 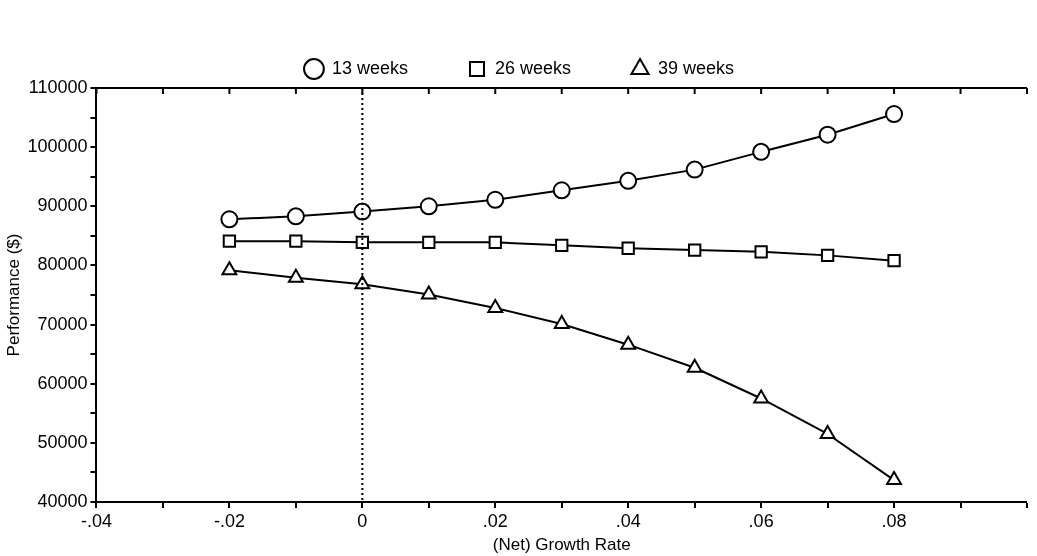 What do you see at coordinates (62, 382) in the screenshot?
I see `y-tick-label: 60000` at bounding box center [62, 382].